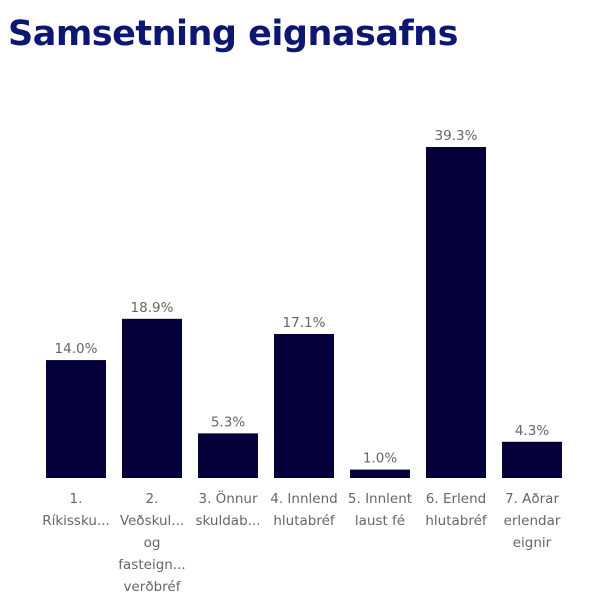 The width and height of the screenshot is (600, 610). I want to click on data-label: 5.3%, so click(228, 422).